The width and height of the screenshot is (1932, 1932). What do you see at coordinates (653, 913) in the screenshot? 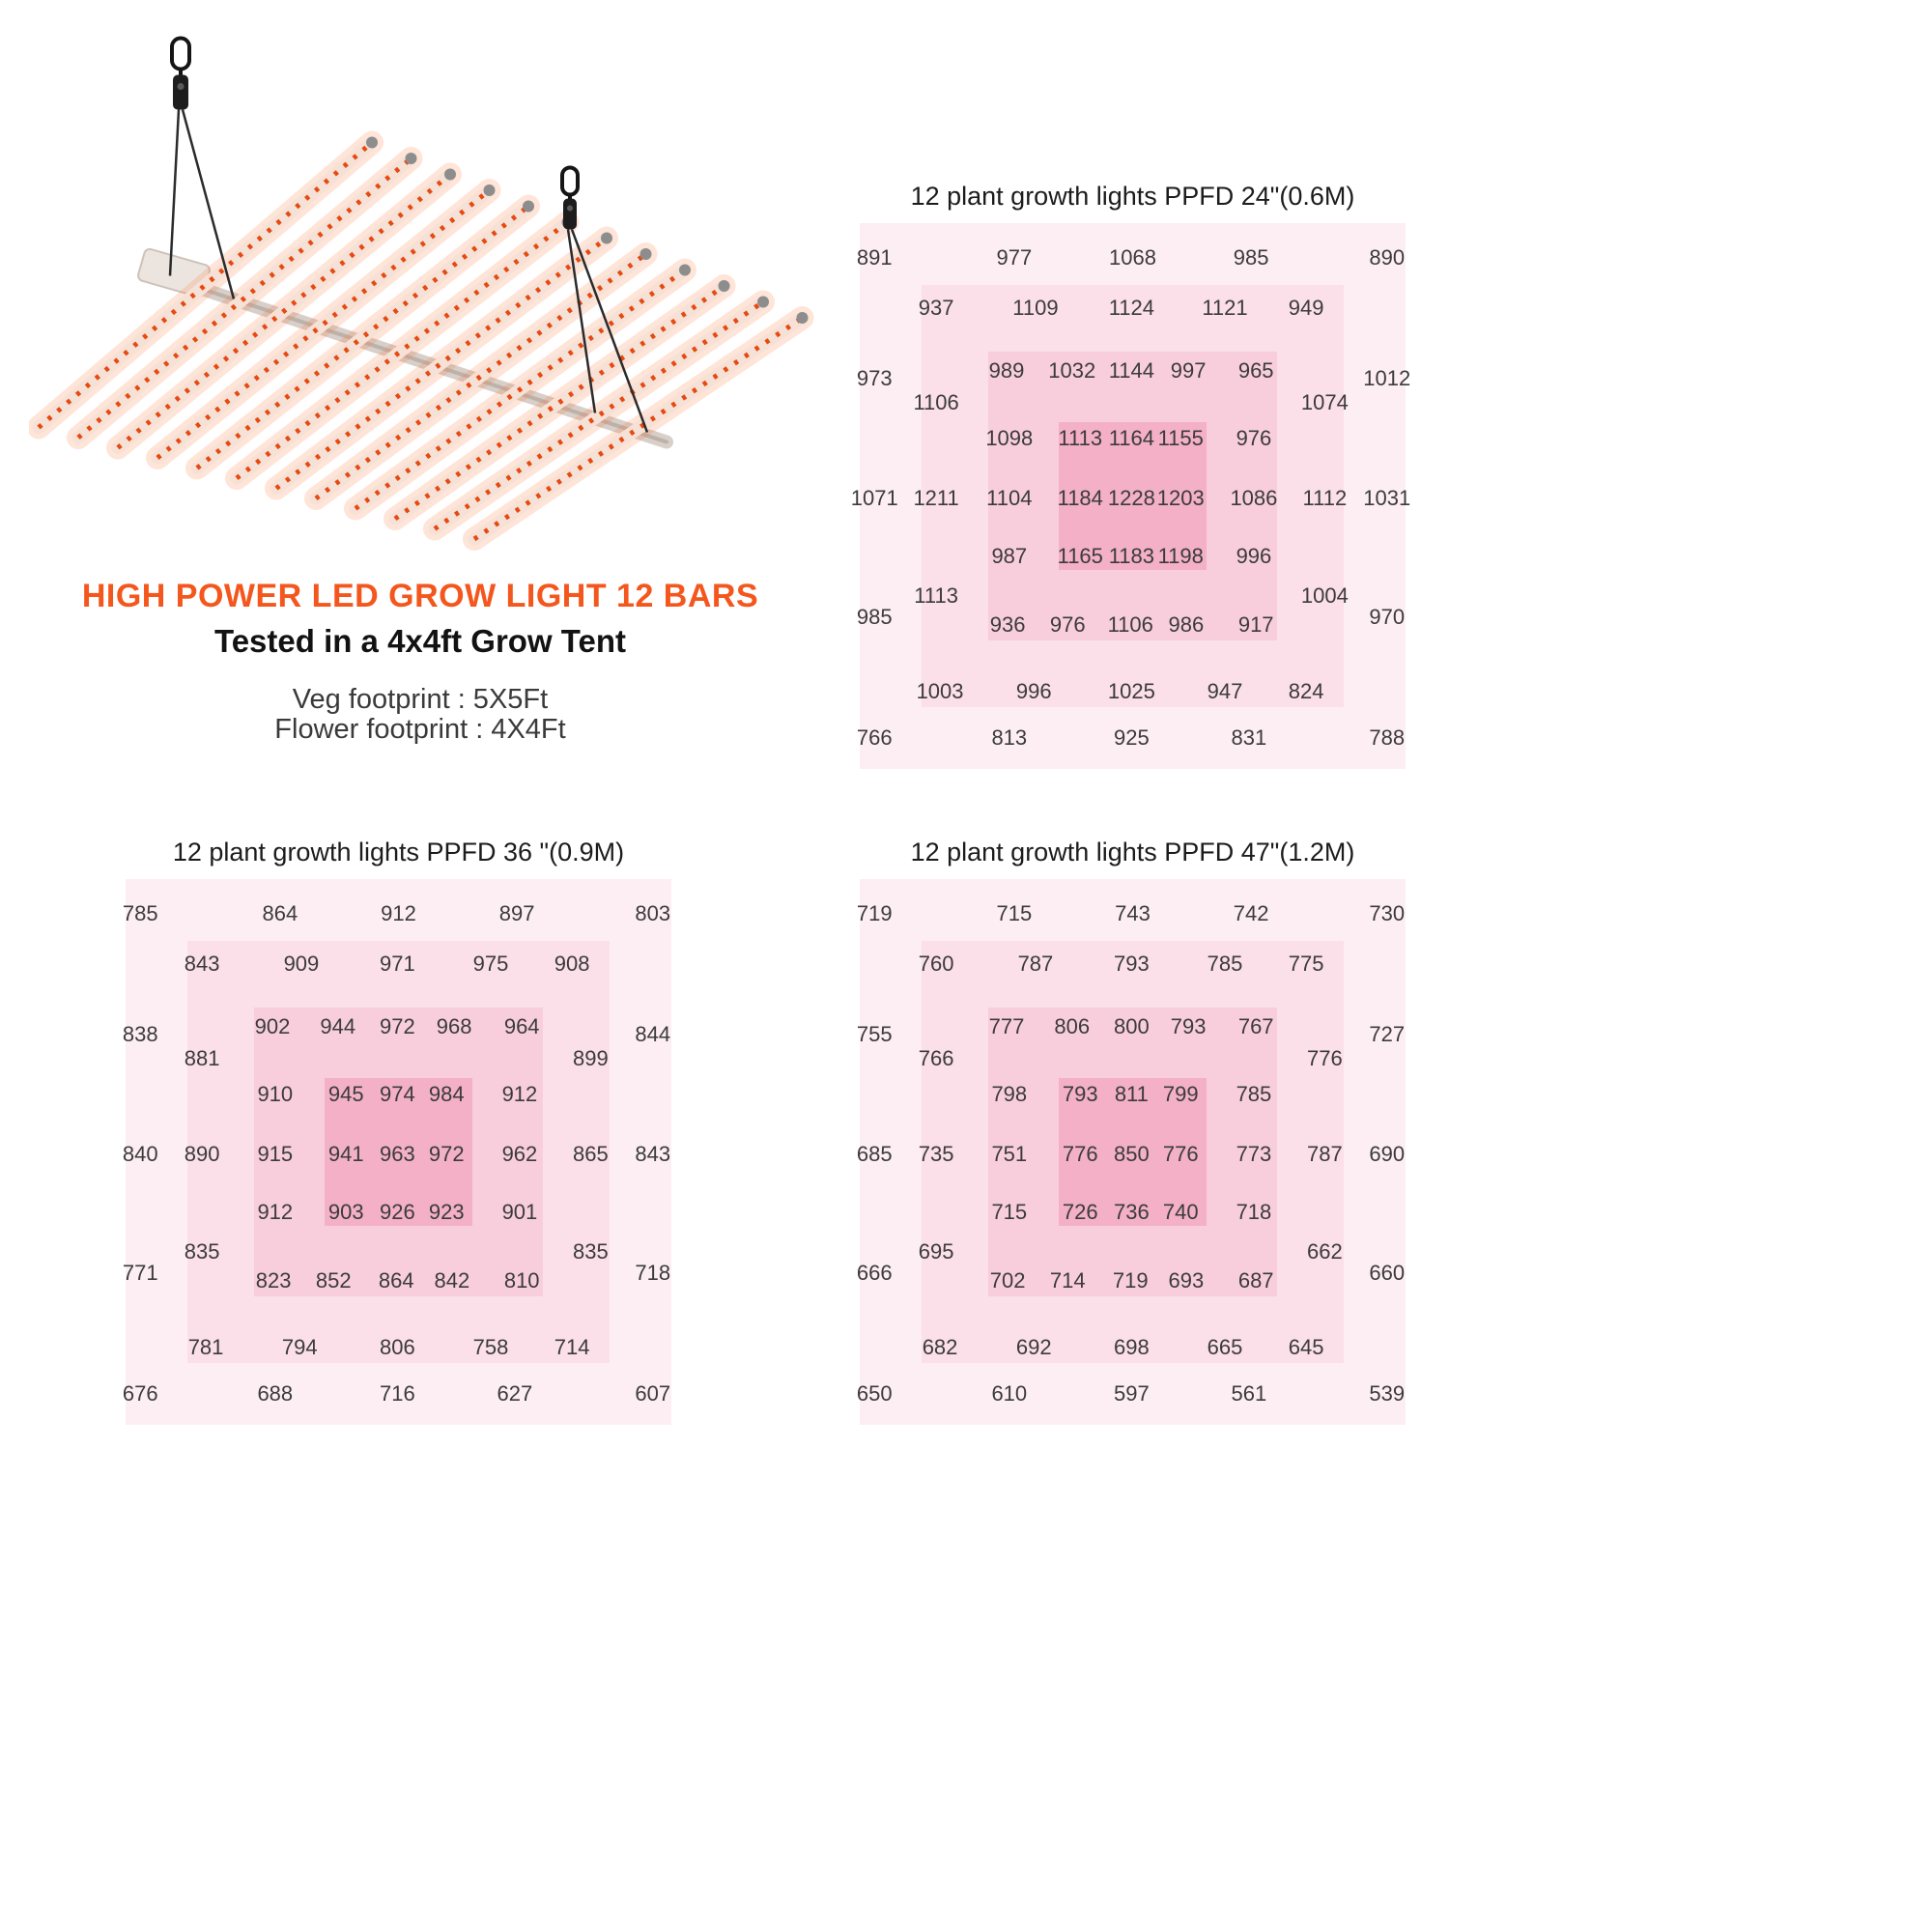
I see `ppfd-value: 803` at bounding box center [653, 913].